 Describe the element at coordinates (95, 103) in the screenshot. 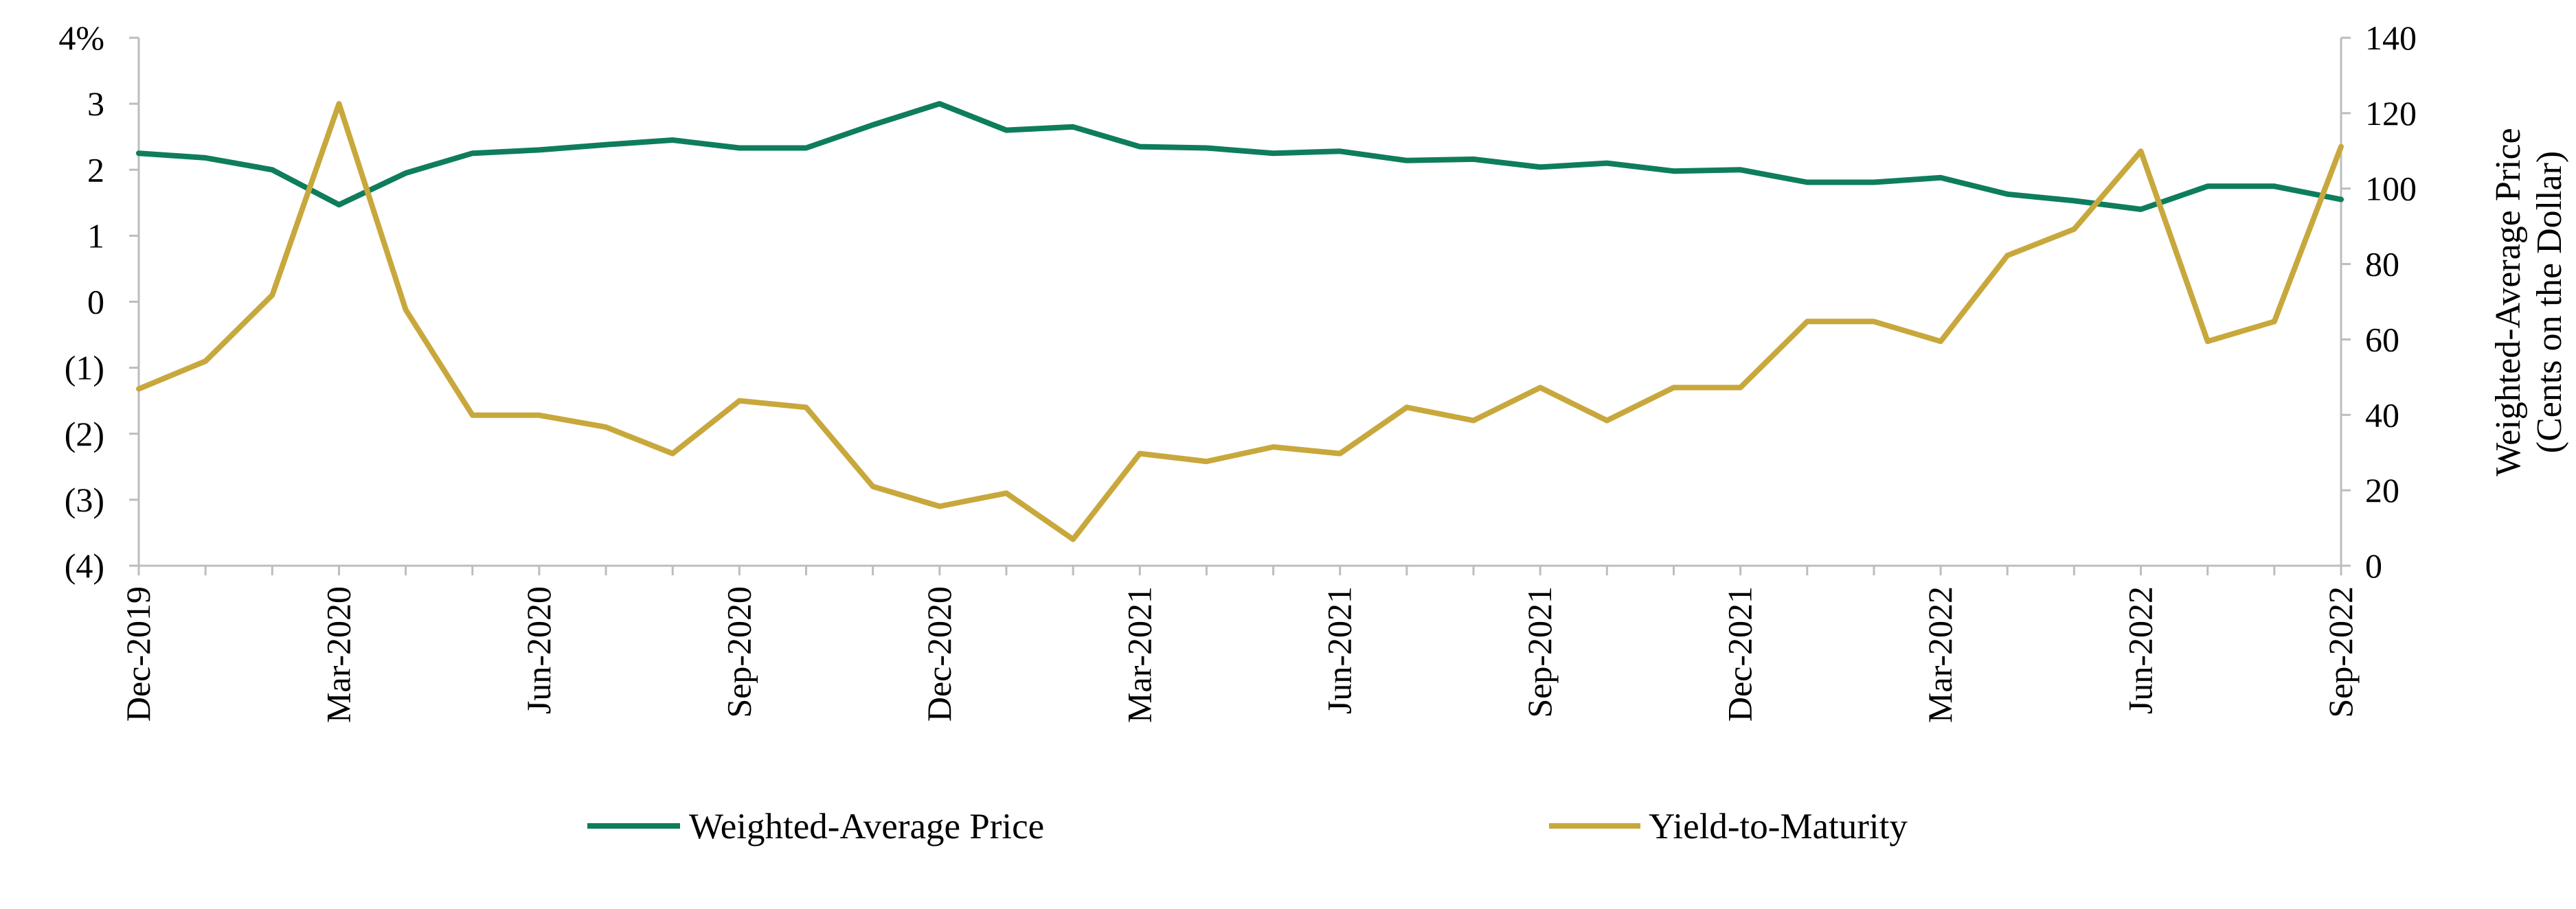

I see `left-y-tick-label: 3` at that location.